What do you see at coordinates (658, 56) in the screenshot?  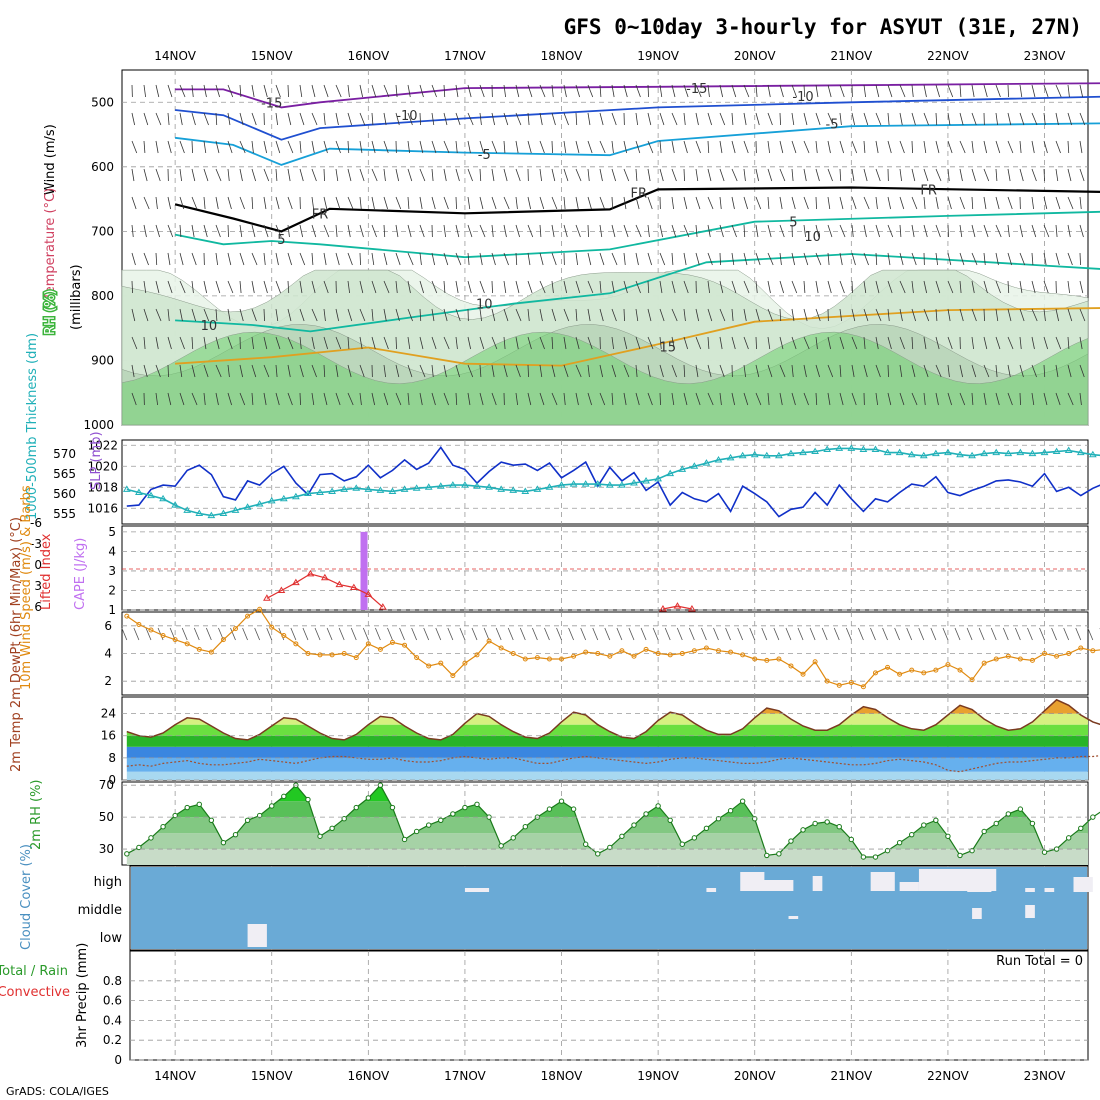 I see `top-date-label: 19NOV` at bounding box center [658, 56].